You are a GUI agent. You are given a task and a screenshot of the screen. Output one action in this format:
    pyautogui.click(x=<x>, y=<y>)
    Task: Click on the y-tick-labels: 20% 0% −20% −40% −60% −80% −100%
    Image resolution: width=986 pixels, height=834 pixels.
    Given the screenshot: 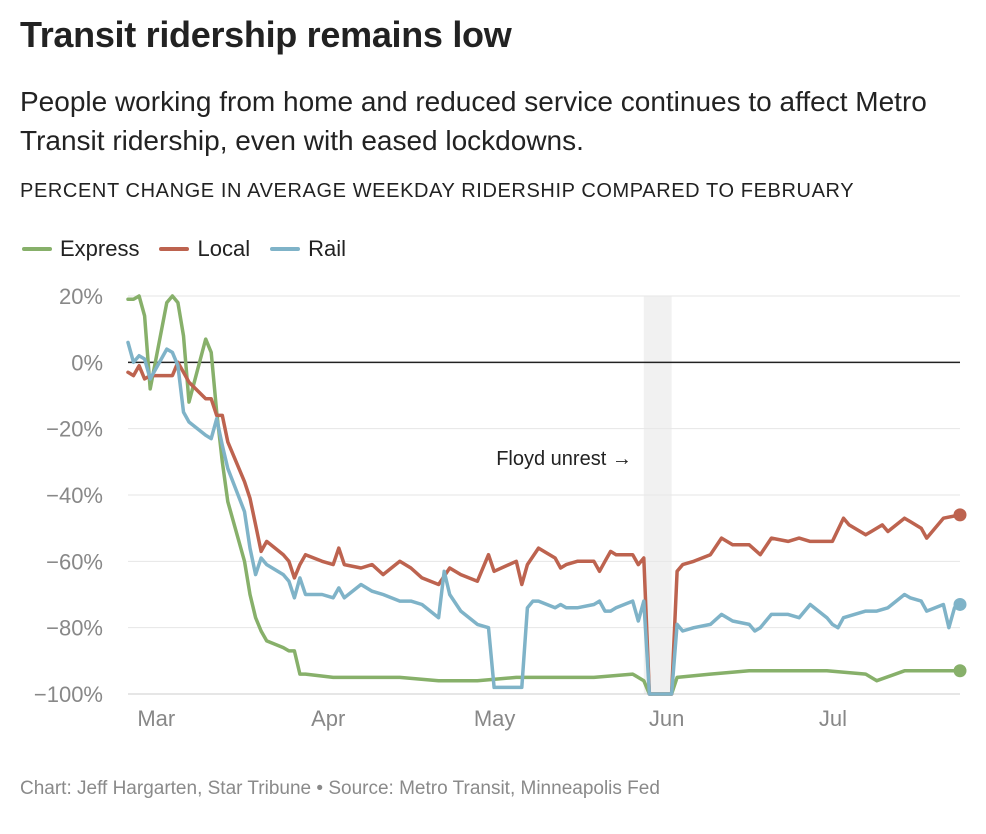 What is the action you would take?
    pyautogui.click(x=68, y=495)
    